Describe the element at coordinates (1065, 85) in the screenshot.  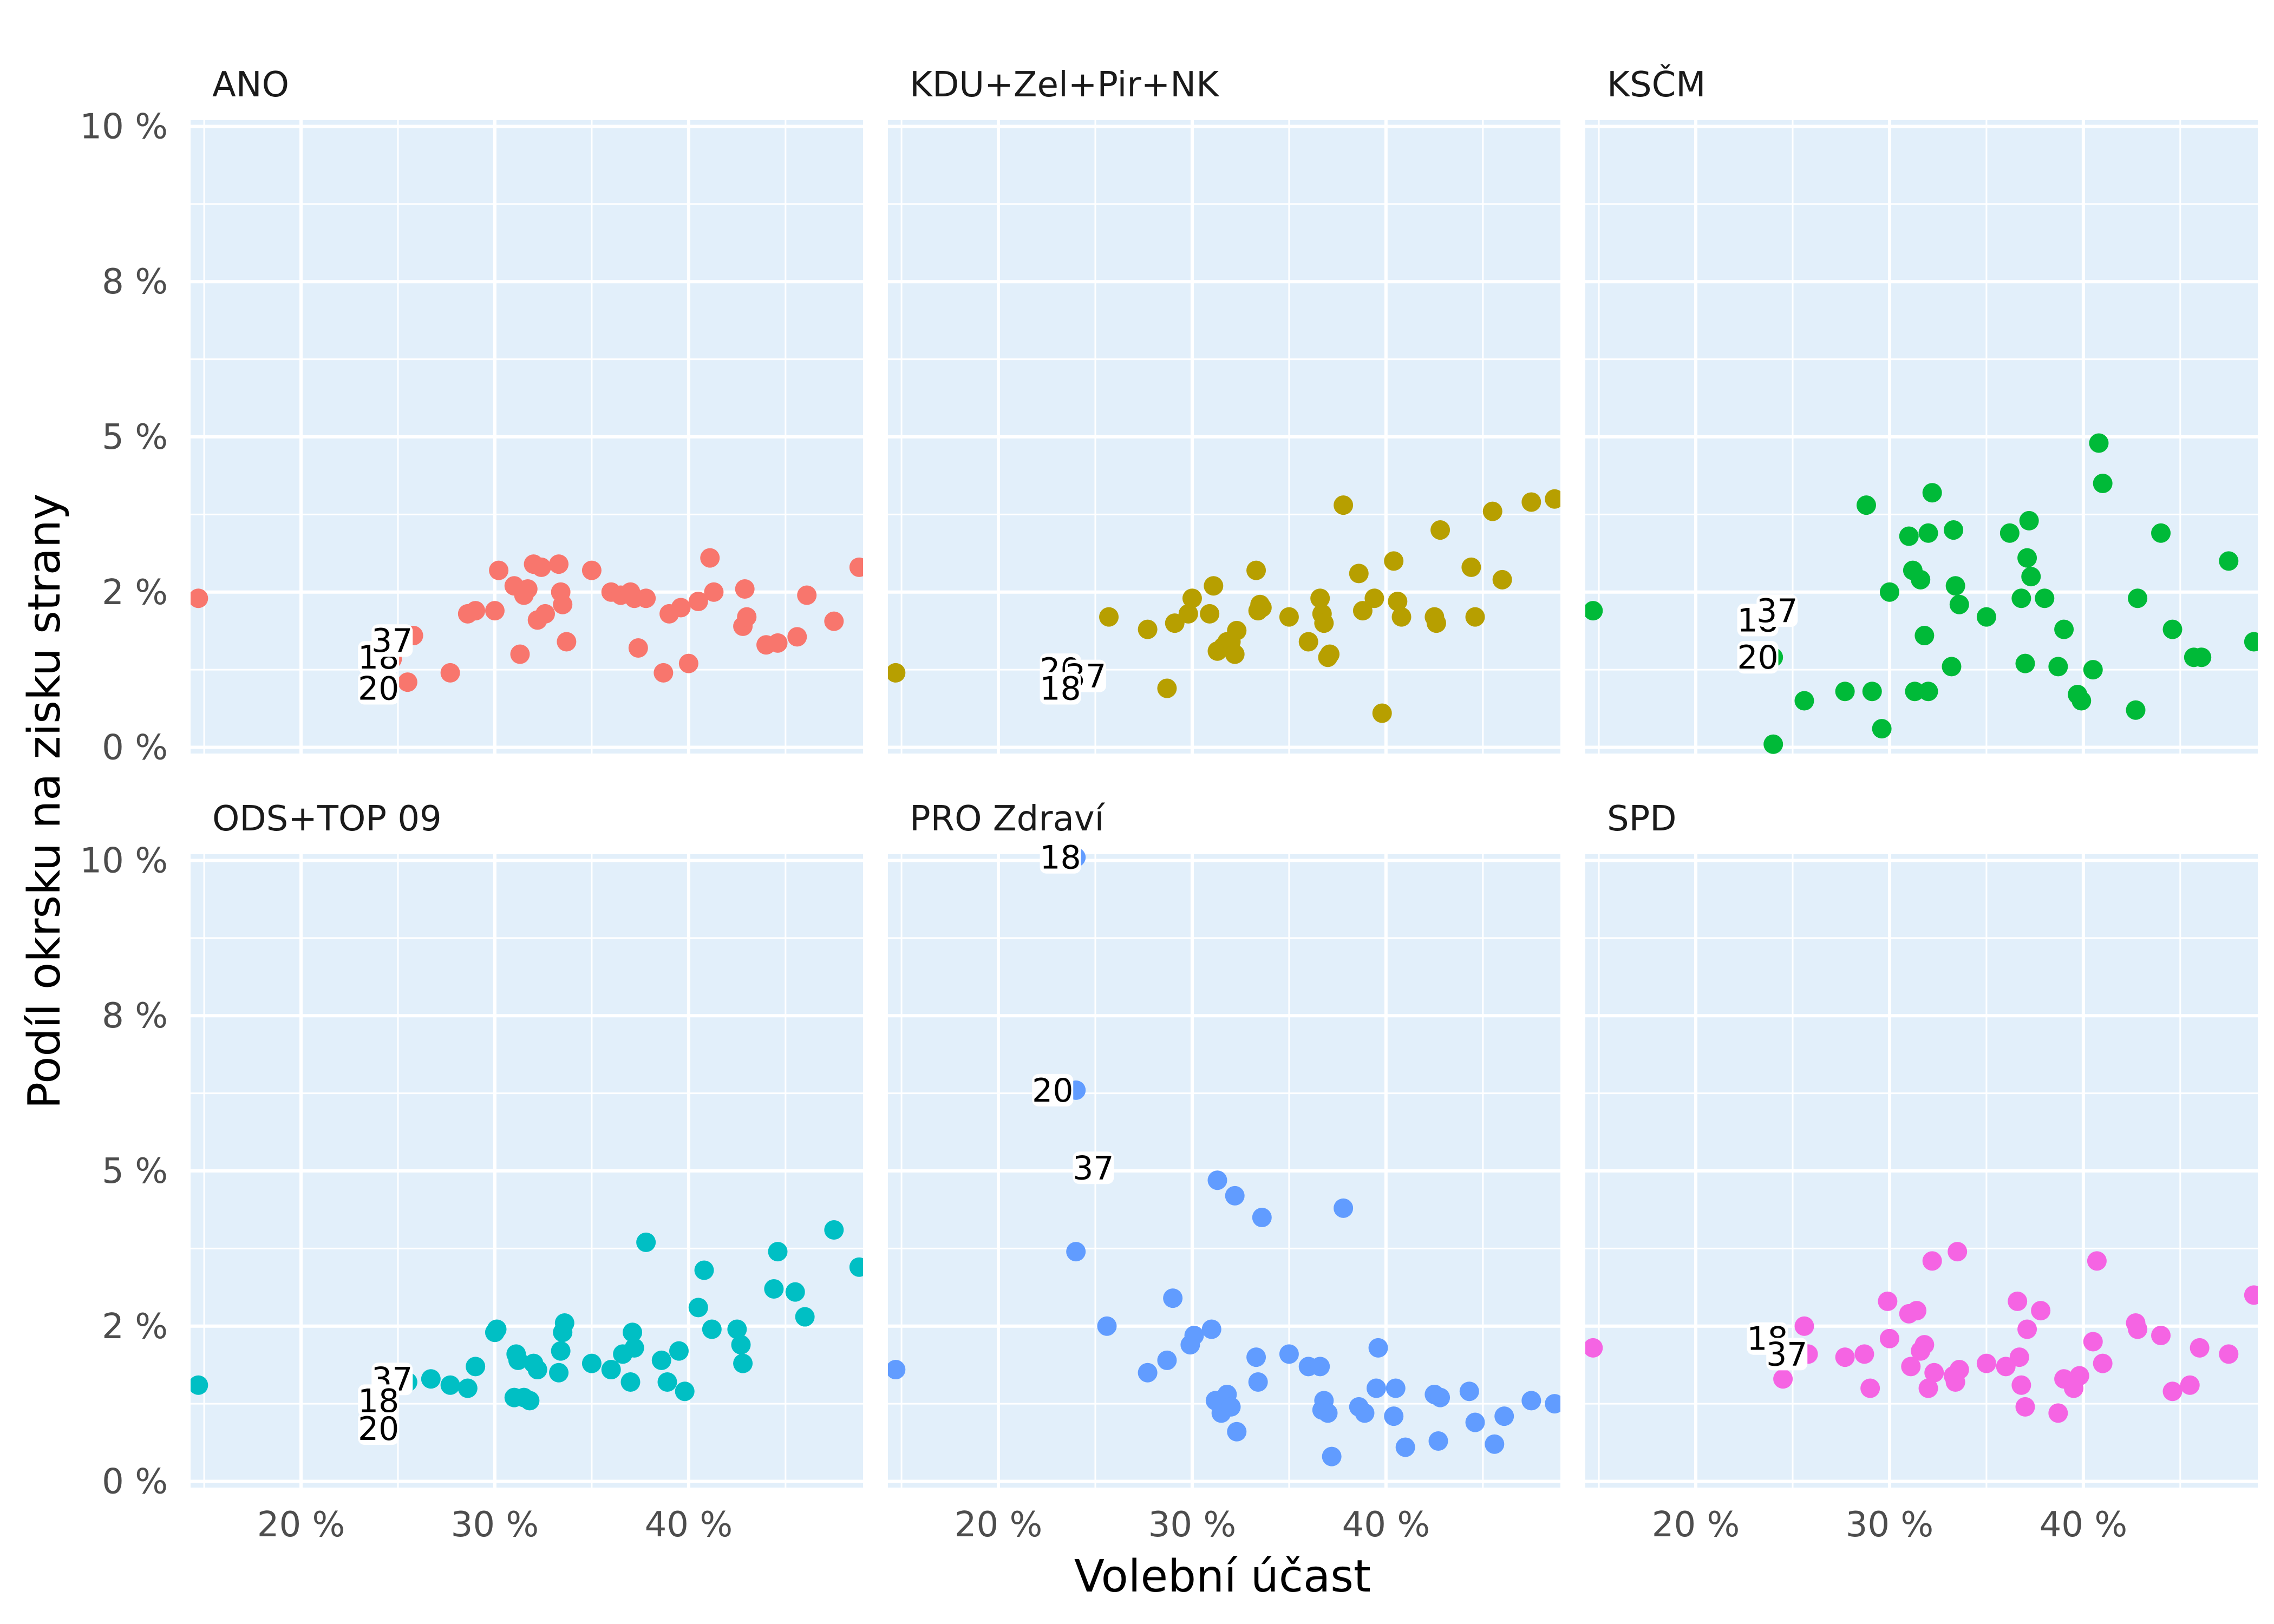
I see `facet-title: KDU+Zel+Pir+NK` at that location.